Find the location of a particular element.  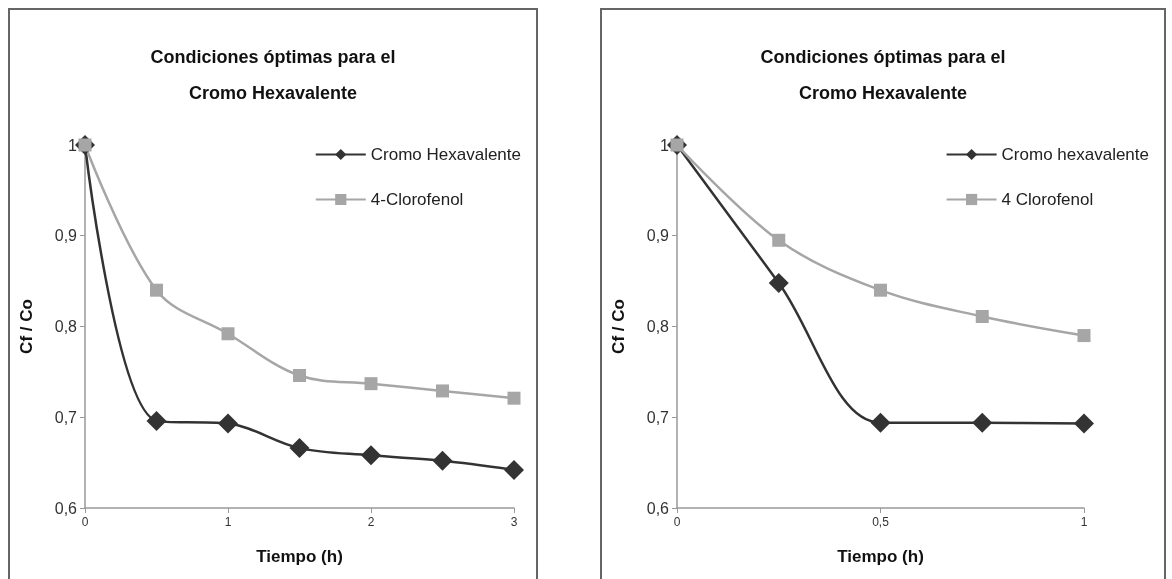

legend-label: Cromo hexavalente is located at coordinates (1075, 154).